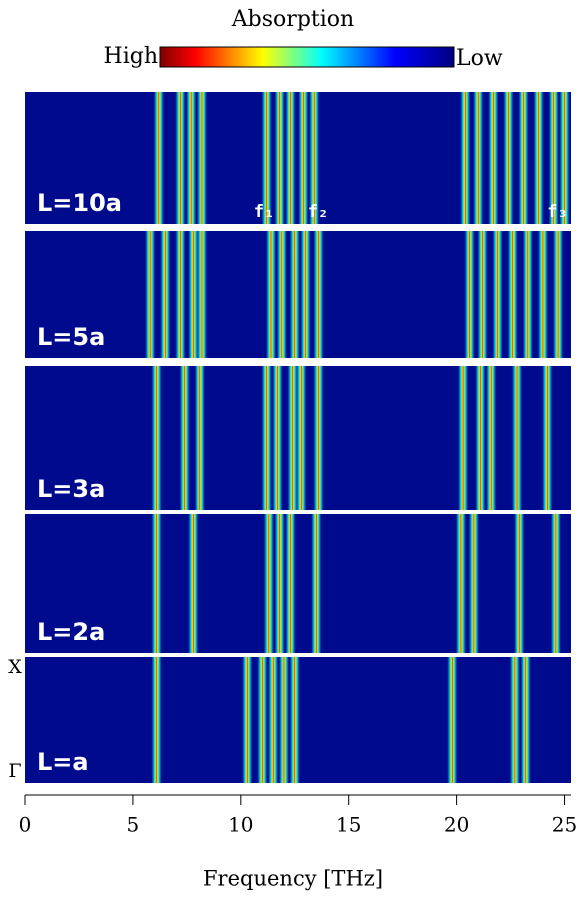  Describe the element at coordinates (63, 762) in the screenshot. I see `panel-label: L=a` at that location.